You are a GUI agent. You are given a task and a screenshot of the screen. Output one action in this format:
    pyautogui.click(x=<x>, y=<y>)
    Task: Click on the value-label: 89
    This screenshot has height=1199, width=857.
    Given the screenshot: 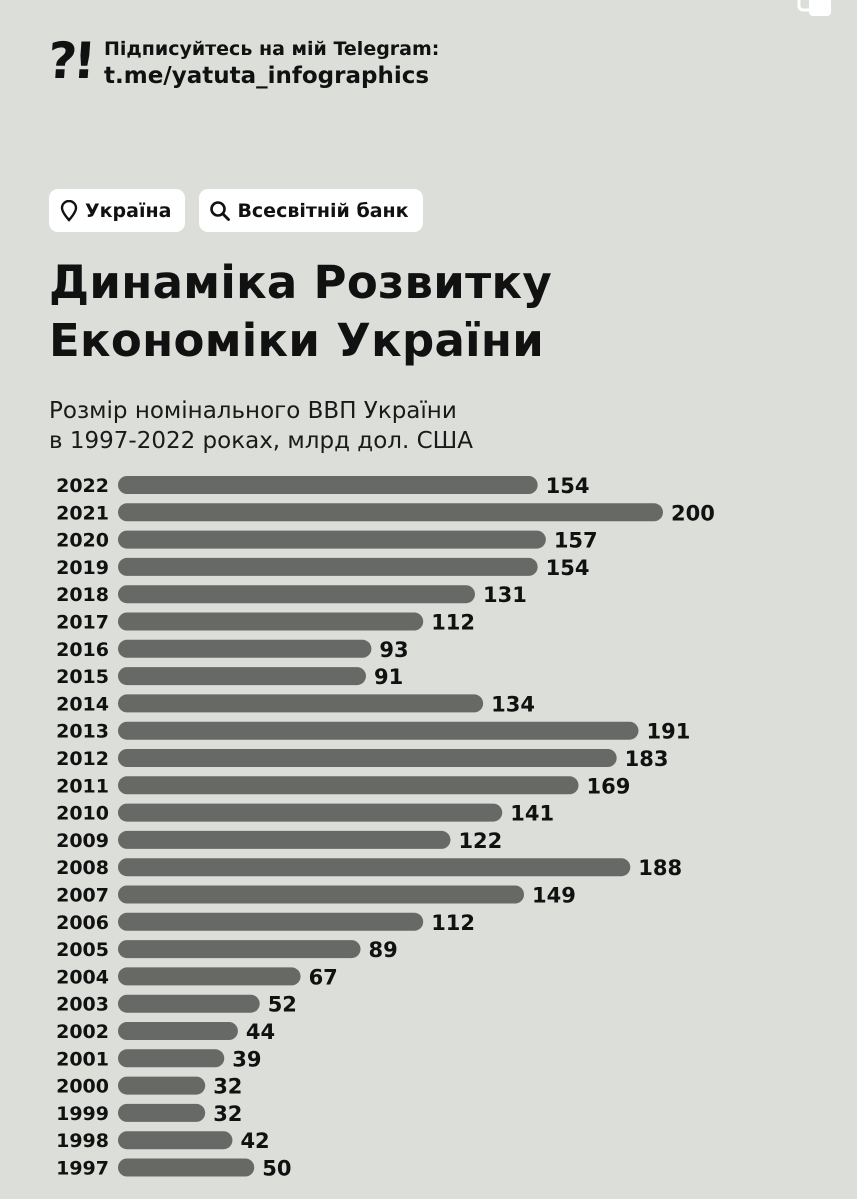 What is the action you would take?
    pyautogui.click(x=383, y=950)
    